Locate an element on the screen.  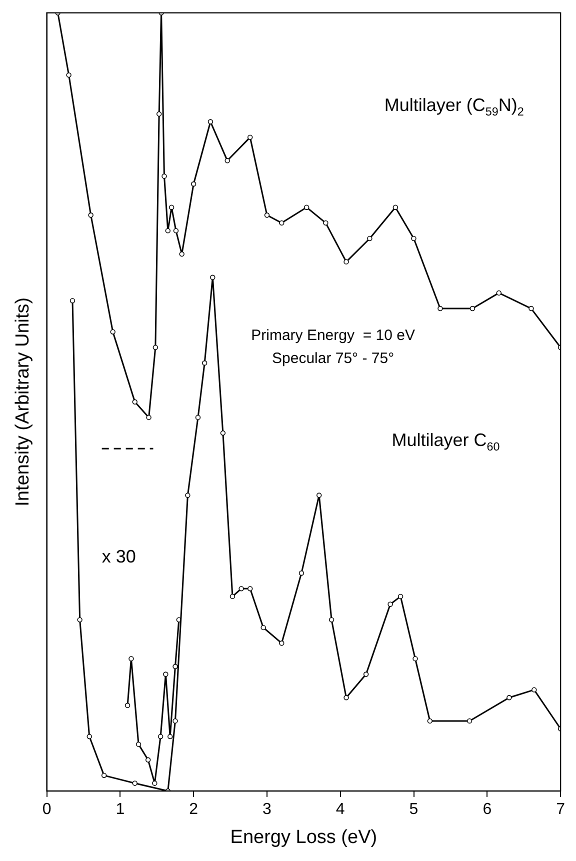
x-tick-label: 1 is located at coordinates (120, 809).